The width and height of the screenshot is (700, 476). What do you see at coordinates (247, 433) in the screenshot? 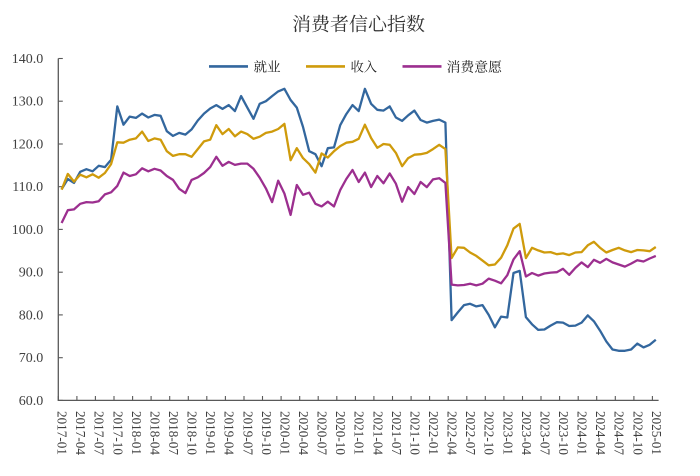
I see `svg-text: 2019-07` at bounding box center [247, 433].